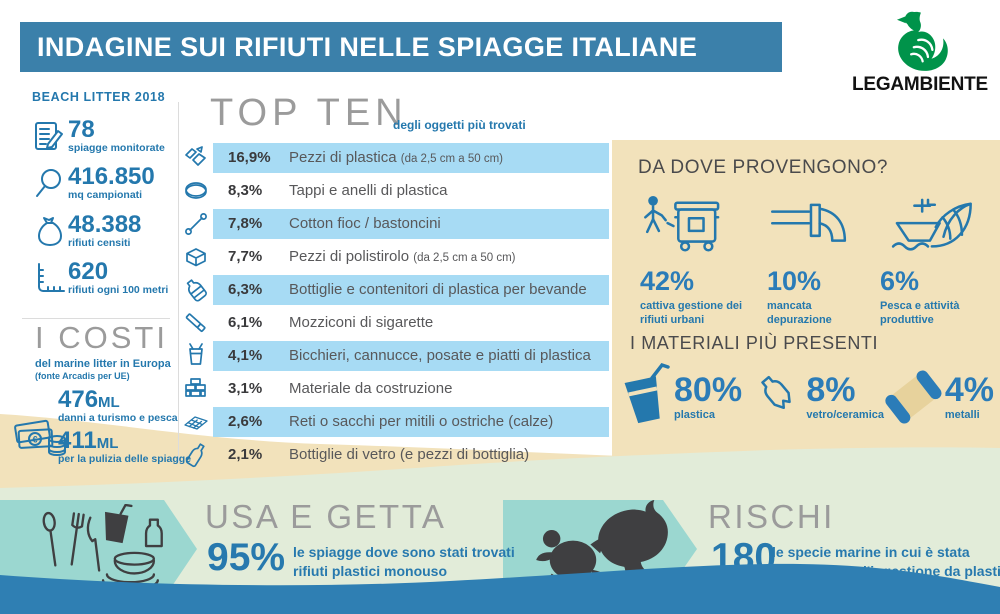  I want to click on vertical-divider, so click(178, 282).